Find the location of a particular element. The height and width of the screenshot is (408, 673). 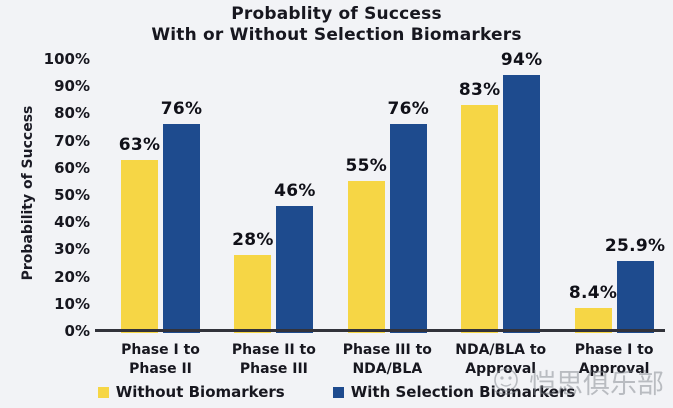

bar-value-label: 63% is located at coordinates (139, 144).